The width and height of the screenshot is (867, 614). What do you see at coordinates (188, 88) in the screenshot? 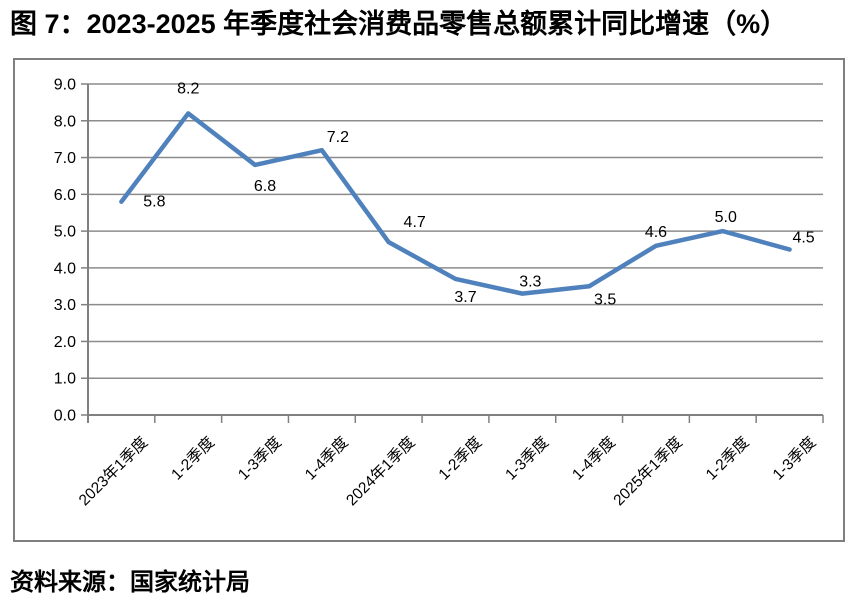
I see `data-point-label: 8.2` at bounding box center [188, 88].